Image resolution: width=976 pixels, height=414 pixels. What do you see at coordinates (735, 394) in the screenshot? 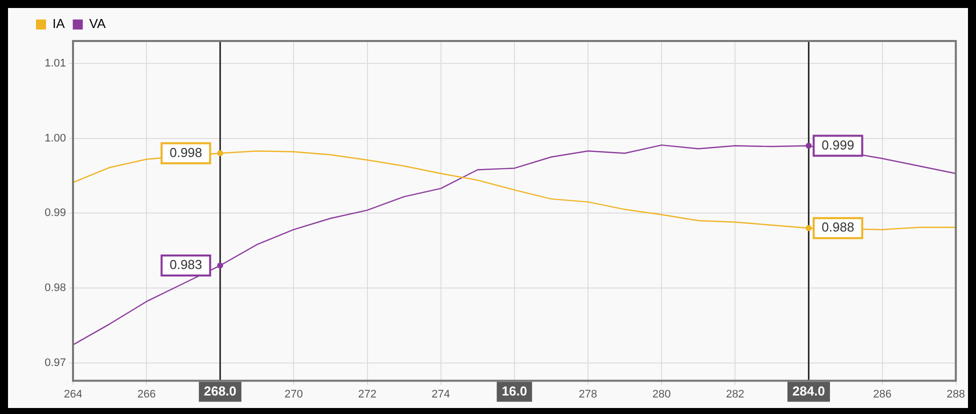
I see `x-tick-label: 282` at bounding box center [735, 394].